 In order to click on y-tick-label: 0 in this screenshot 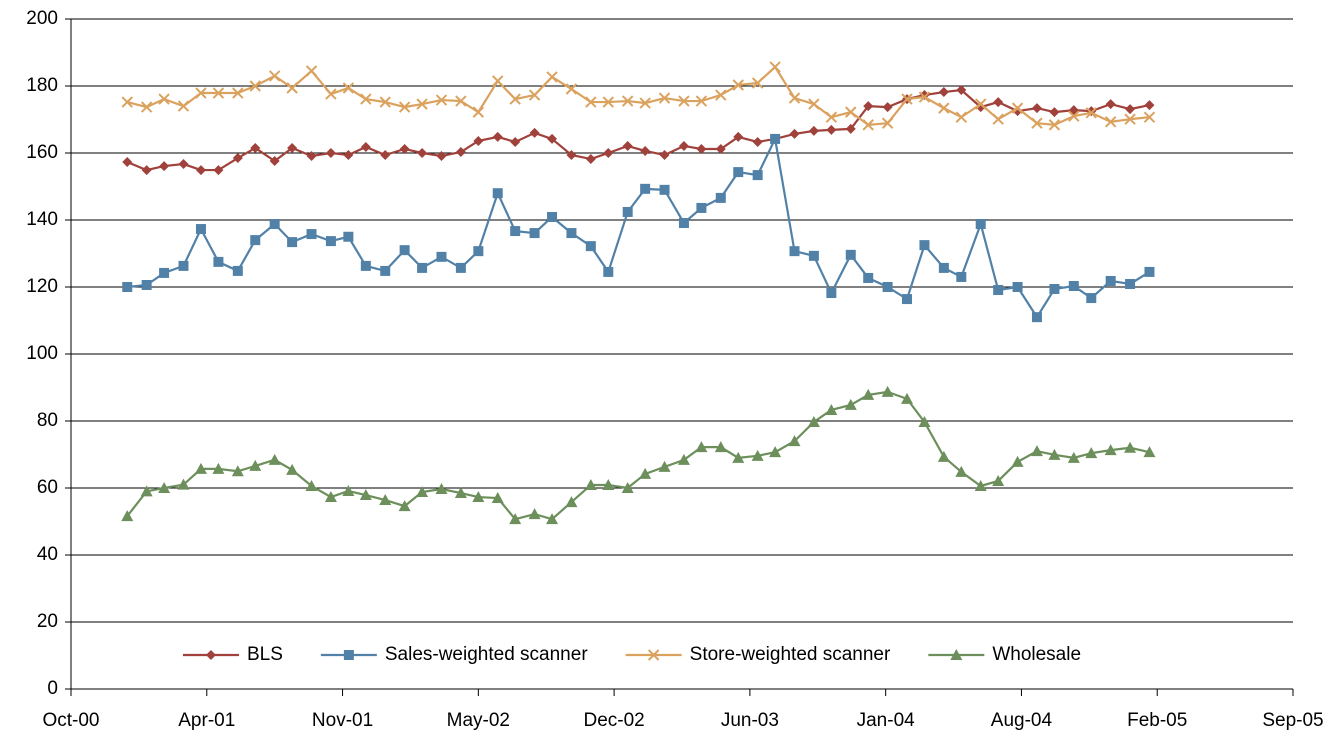, I will do `click(52, 688)`.